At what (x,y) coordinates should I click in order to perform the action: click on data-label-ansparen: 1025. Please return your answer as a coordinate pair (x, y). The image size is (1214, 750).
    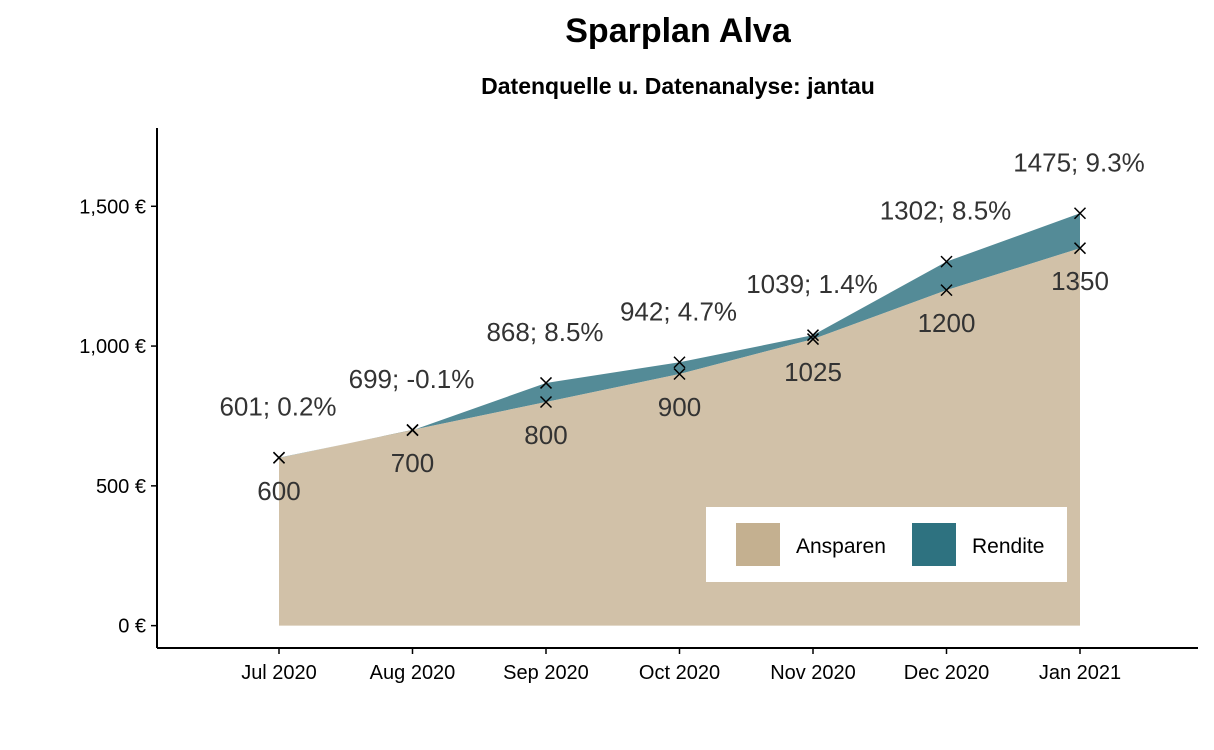
    Looking at the image, I should click on (813, 372).